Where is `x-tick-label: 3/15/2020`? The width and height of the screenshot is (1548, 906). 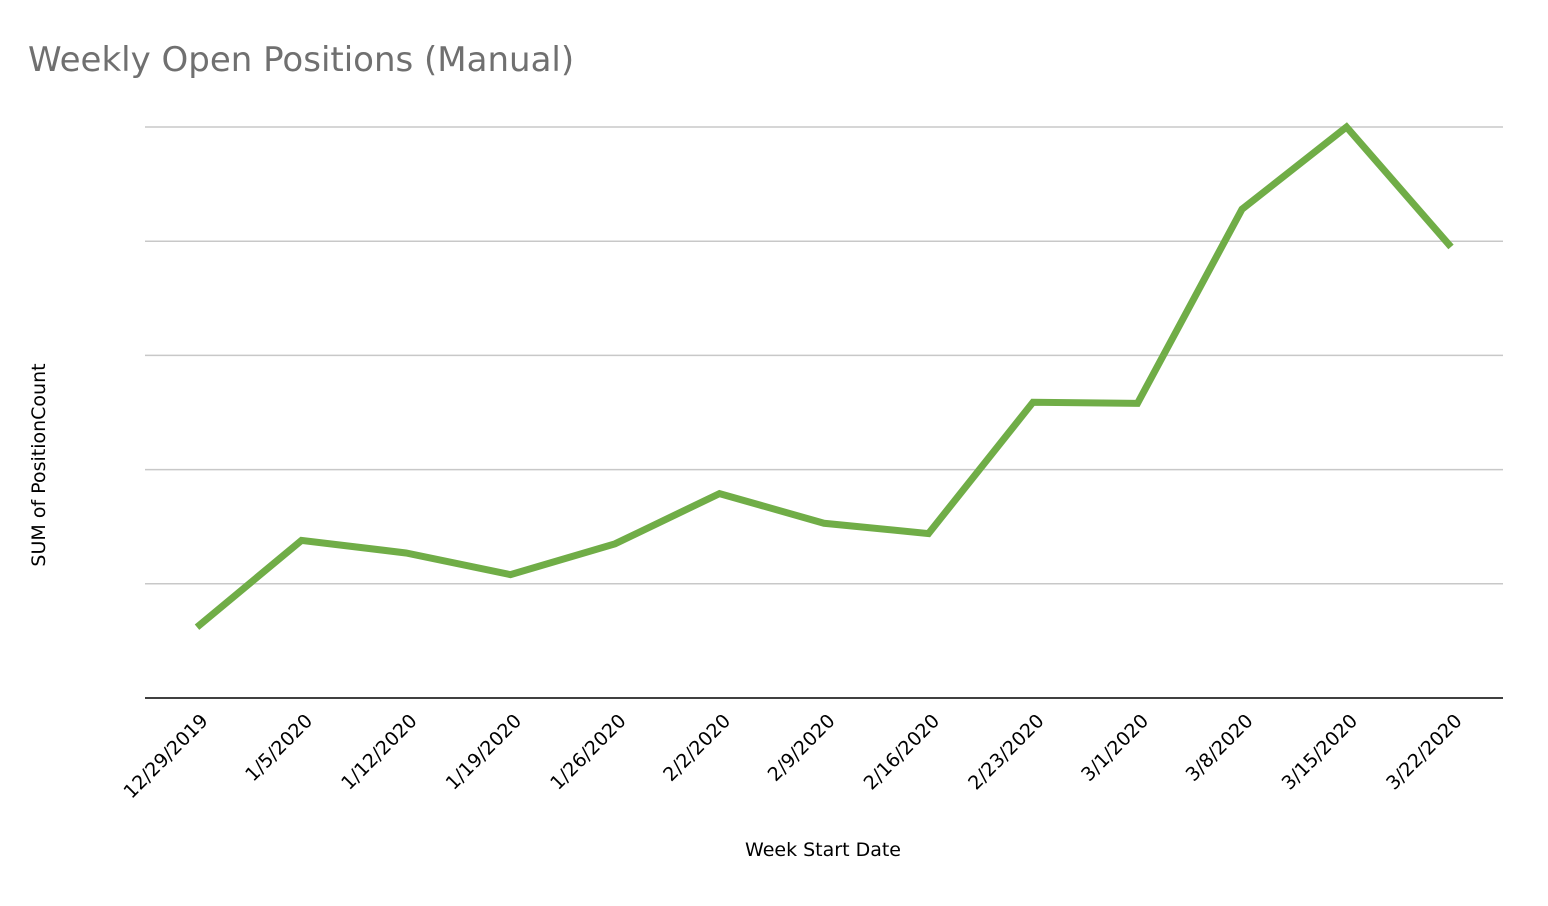 x-tick-label: 3/15/2020 is located at coordinates (1320, 752).